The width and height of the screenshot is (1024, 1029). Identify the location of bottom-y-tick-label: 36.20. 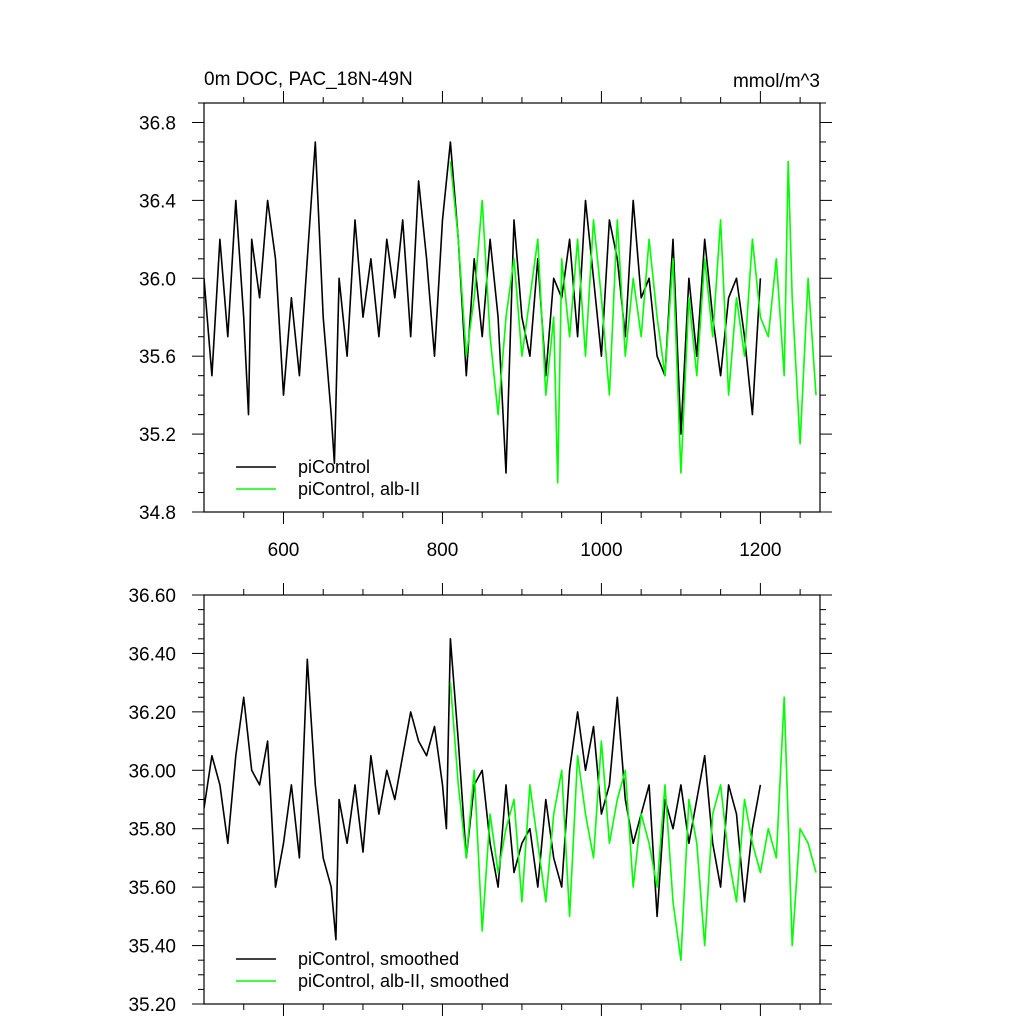
(152, 713).